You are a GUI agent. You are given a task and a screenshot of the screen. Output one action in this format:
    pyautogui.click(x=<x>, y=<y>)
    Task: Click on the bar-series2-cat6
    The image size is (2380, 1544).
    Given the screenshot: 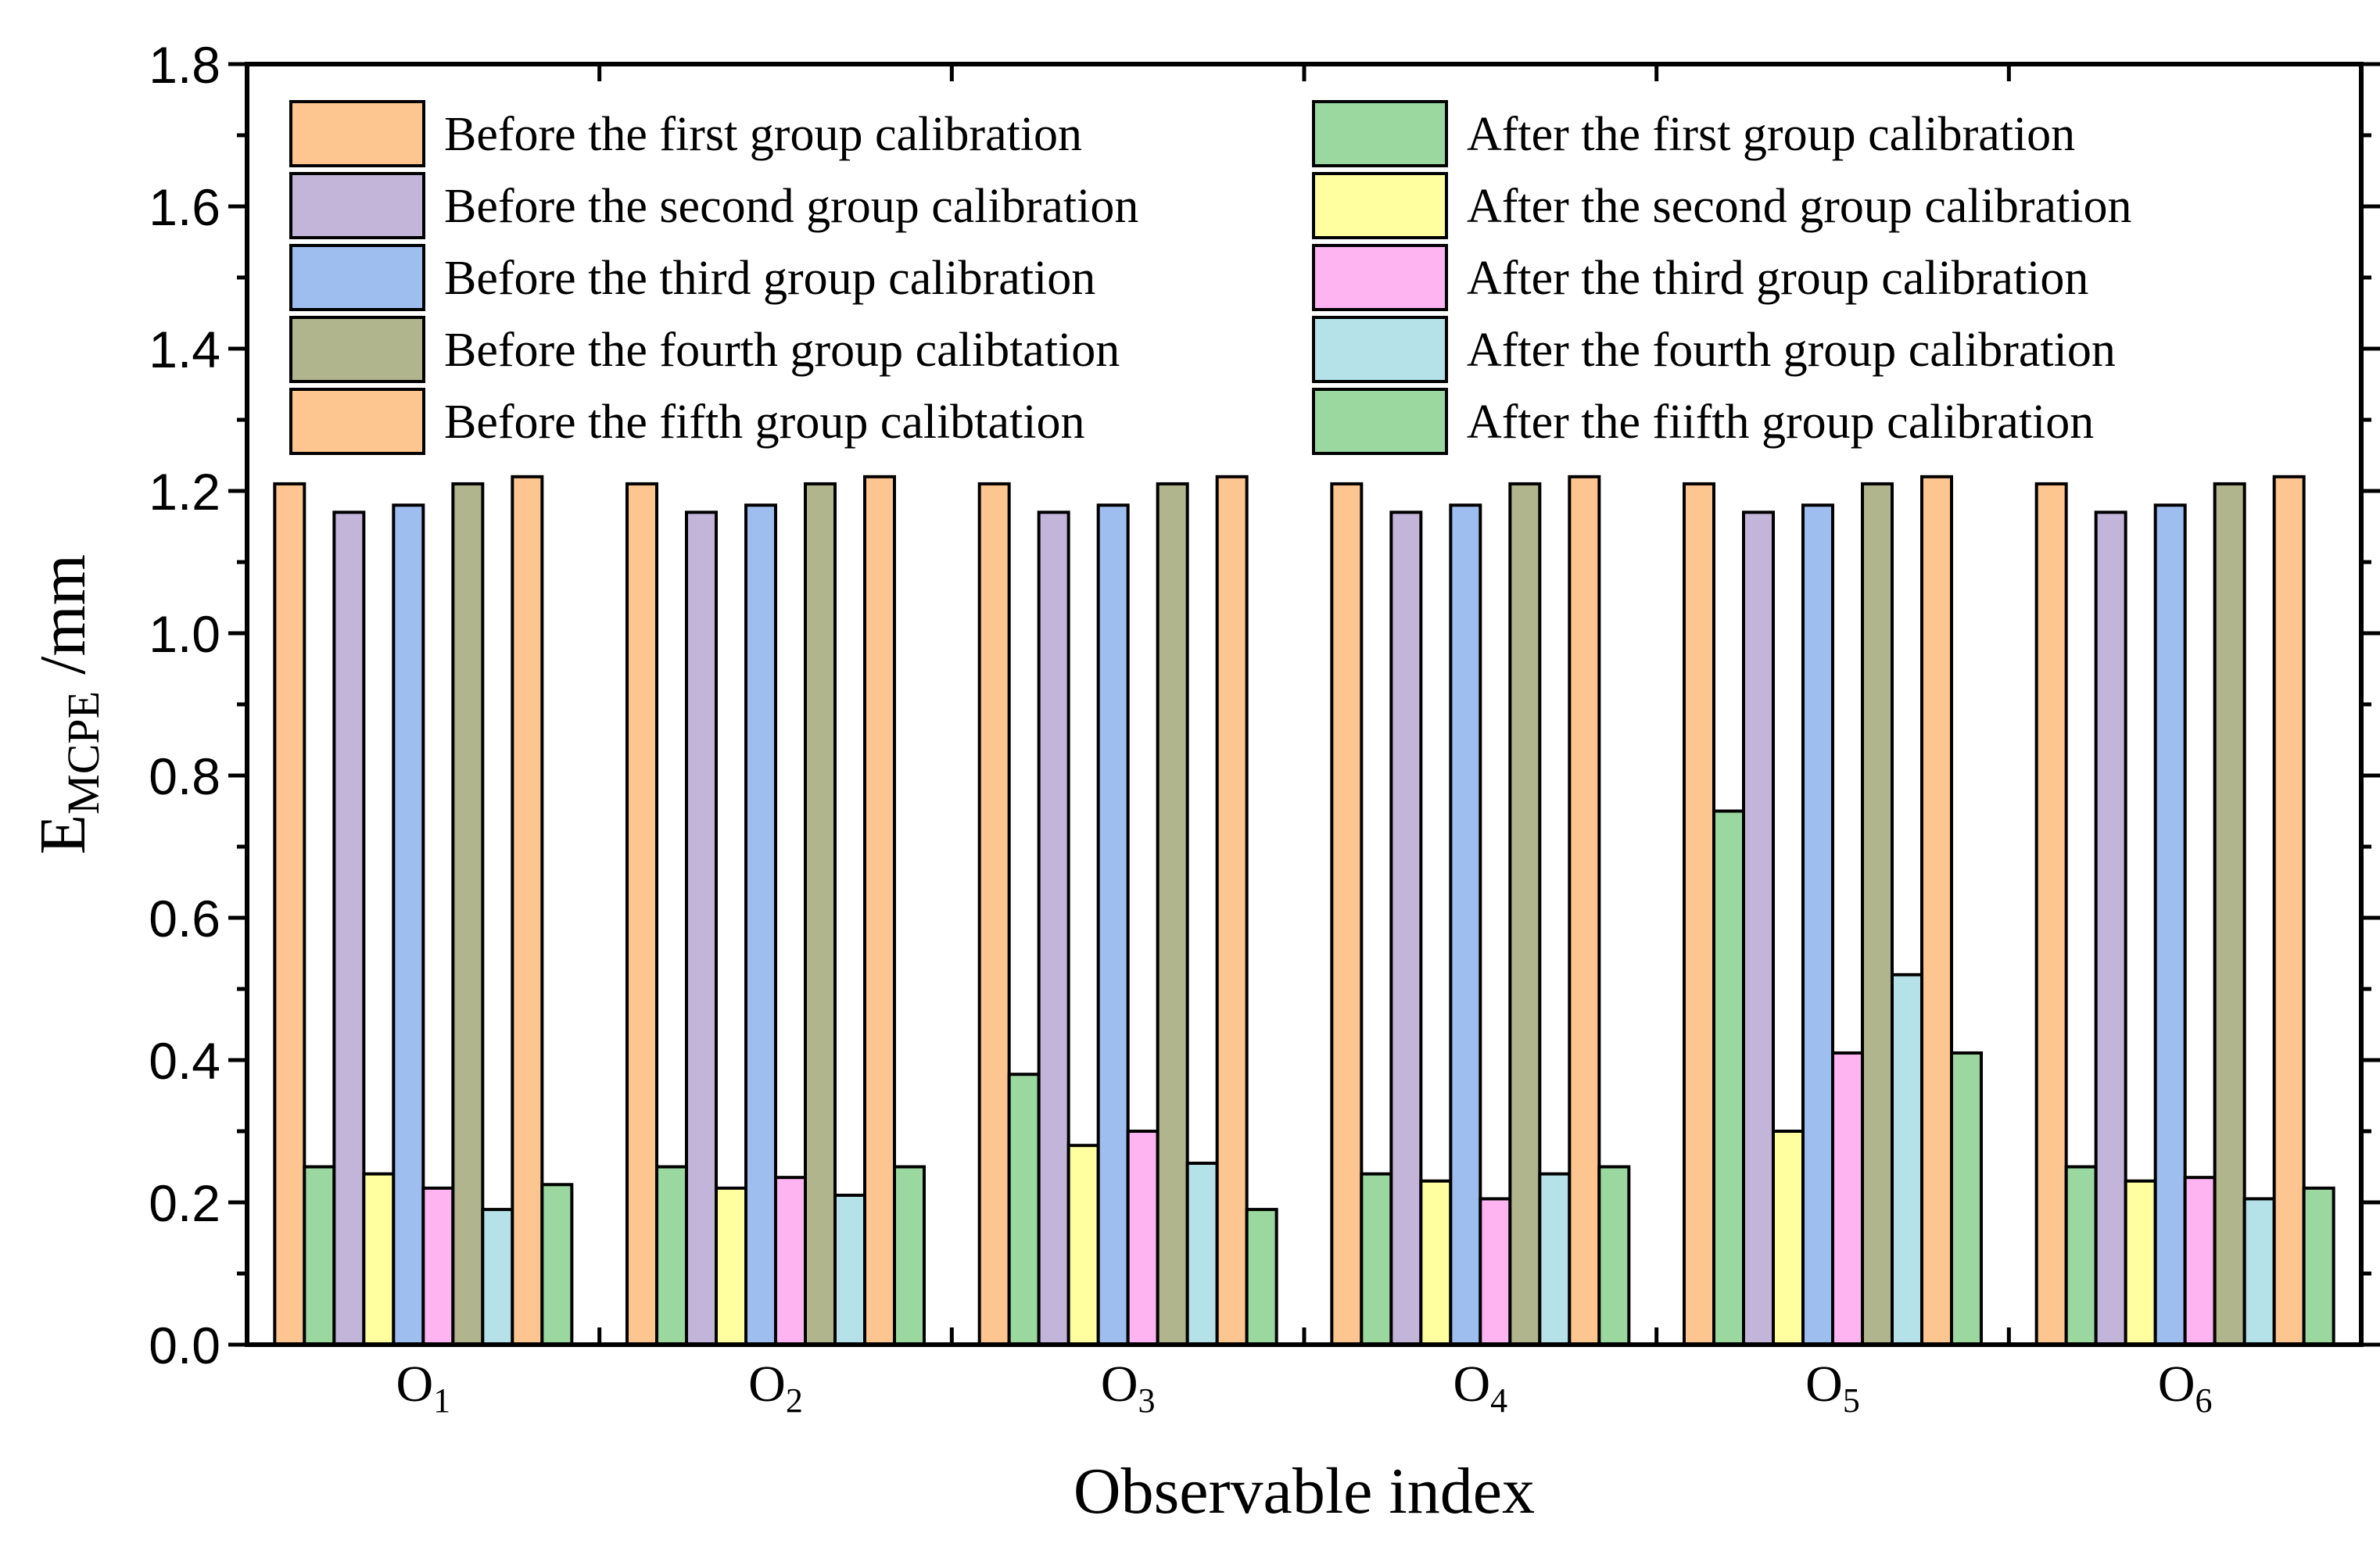 What is the action you would take?
    pyautogui.click(x=2081, y=1256)
    